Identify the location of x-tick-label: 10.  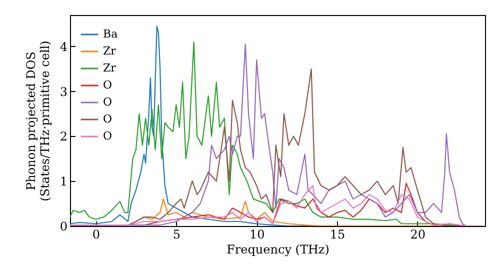
(257, 235).